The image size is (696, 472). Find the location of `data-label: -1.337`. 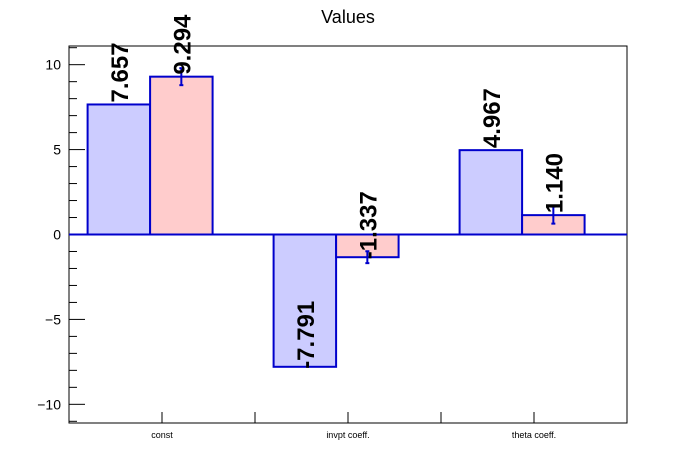

data-label: -1.337 is located at coordinates (368, 225).